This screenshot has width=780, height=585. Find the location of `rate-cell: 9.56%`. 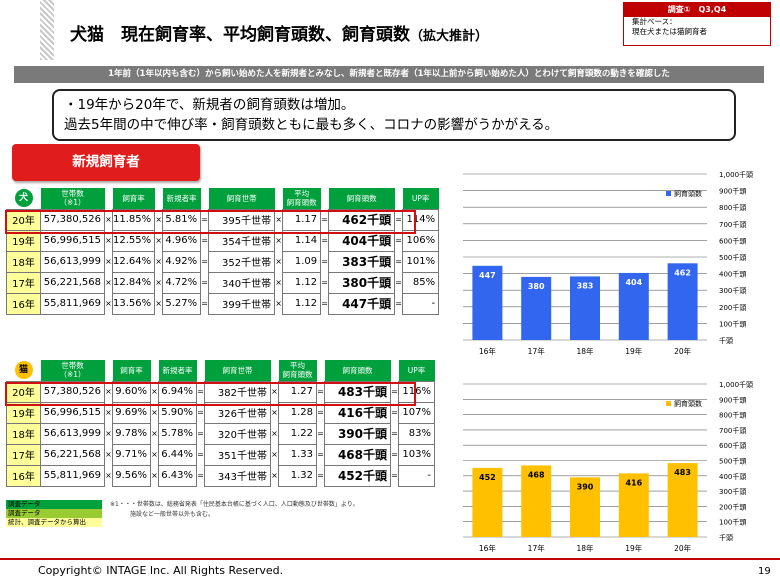

rate-cell: 9.56% is located at coordinates (131, 475).